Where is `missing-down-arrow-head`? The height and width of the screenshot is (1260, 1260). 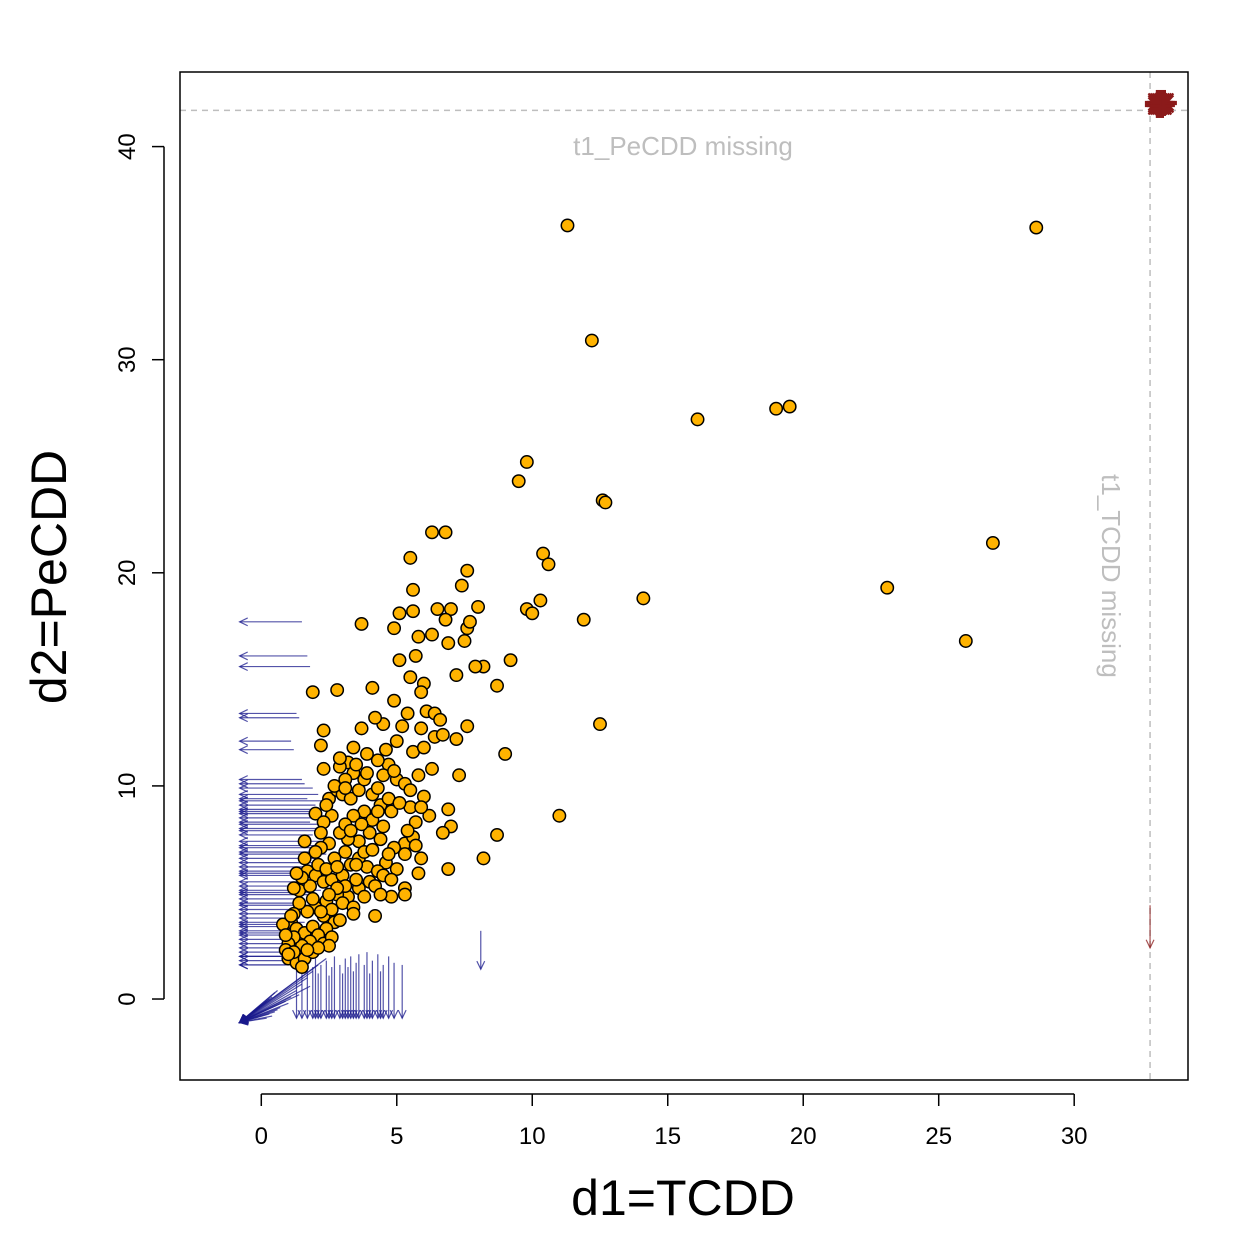
missing-down-arrow-head is located at coordinates (1150, 944).